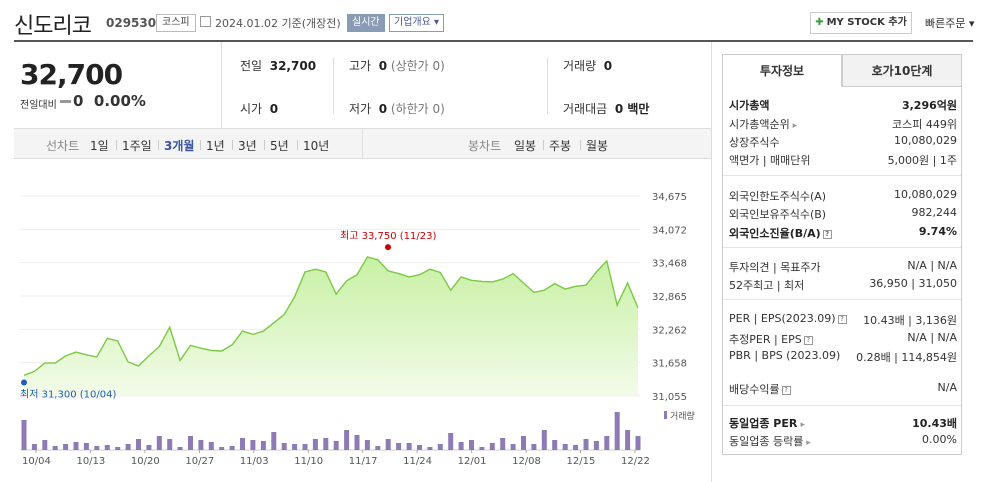  Describe the element at coordinates (485, 146) in the screenshot. I see `candle-chart-label: 봉차트` at that location.